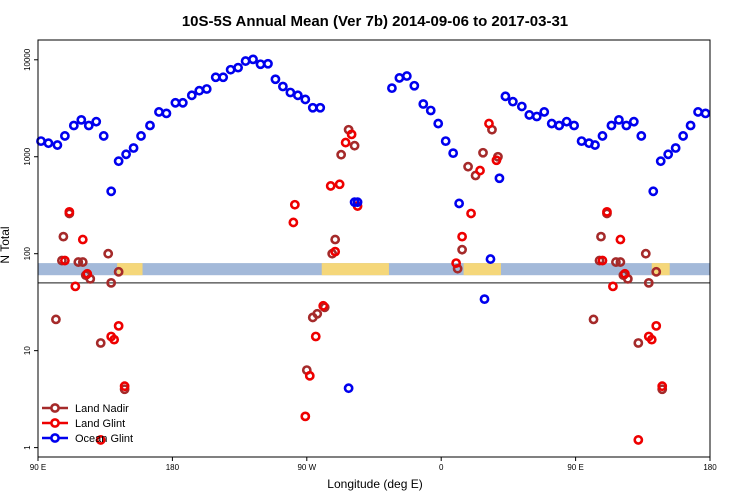 The width and height of the screenshot is (750, 500). Describe the element at coordinates (27, 253) in the screenshot. I see `y-tick-label: 100` at that location.